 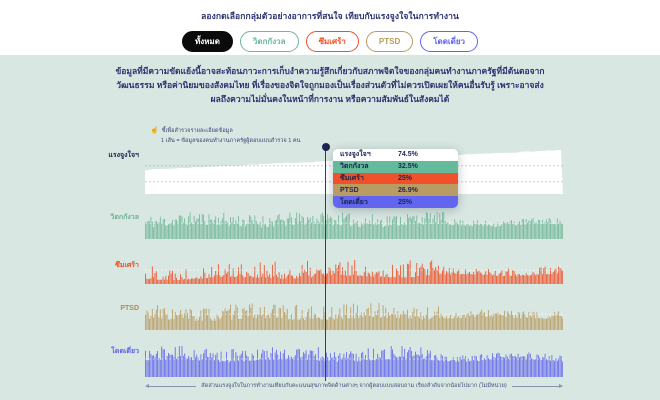 What do you see at coordinates (349, 190) in the screenshot?
I see `tooltip-row-label: PTSD` at bounding box center [349, 190].